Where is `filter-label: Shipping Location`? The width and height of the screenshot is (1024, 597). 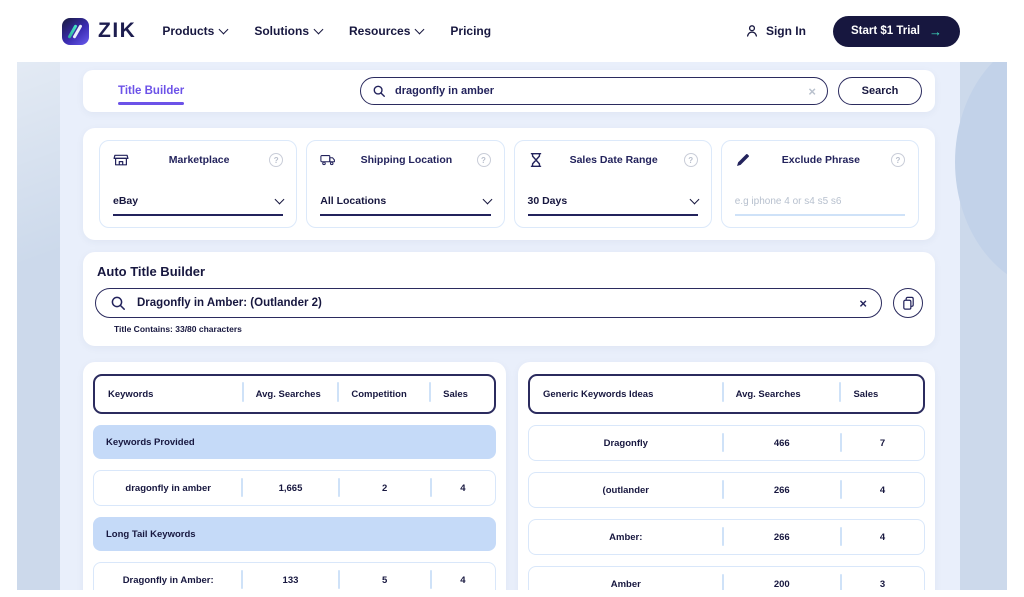
filter-label: Shipping Location is located at coordinates (406, 160).